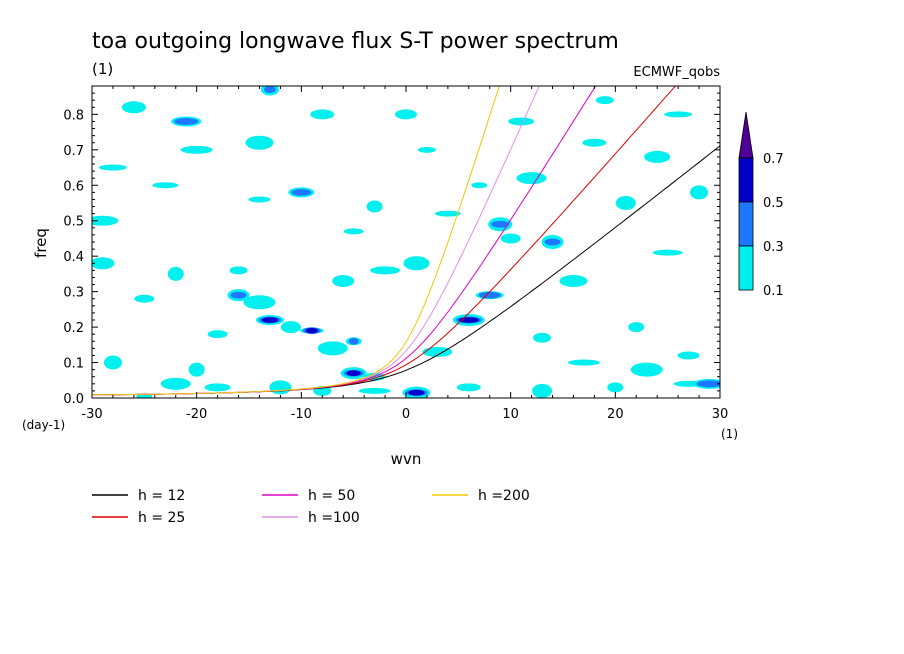 The image size is (904, 654). What do you see at coordinates (73, 186) in the screenshot?
I see `y-tick-label: 0.6` at bounding box center [73, 186].